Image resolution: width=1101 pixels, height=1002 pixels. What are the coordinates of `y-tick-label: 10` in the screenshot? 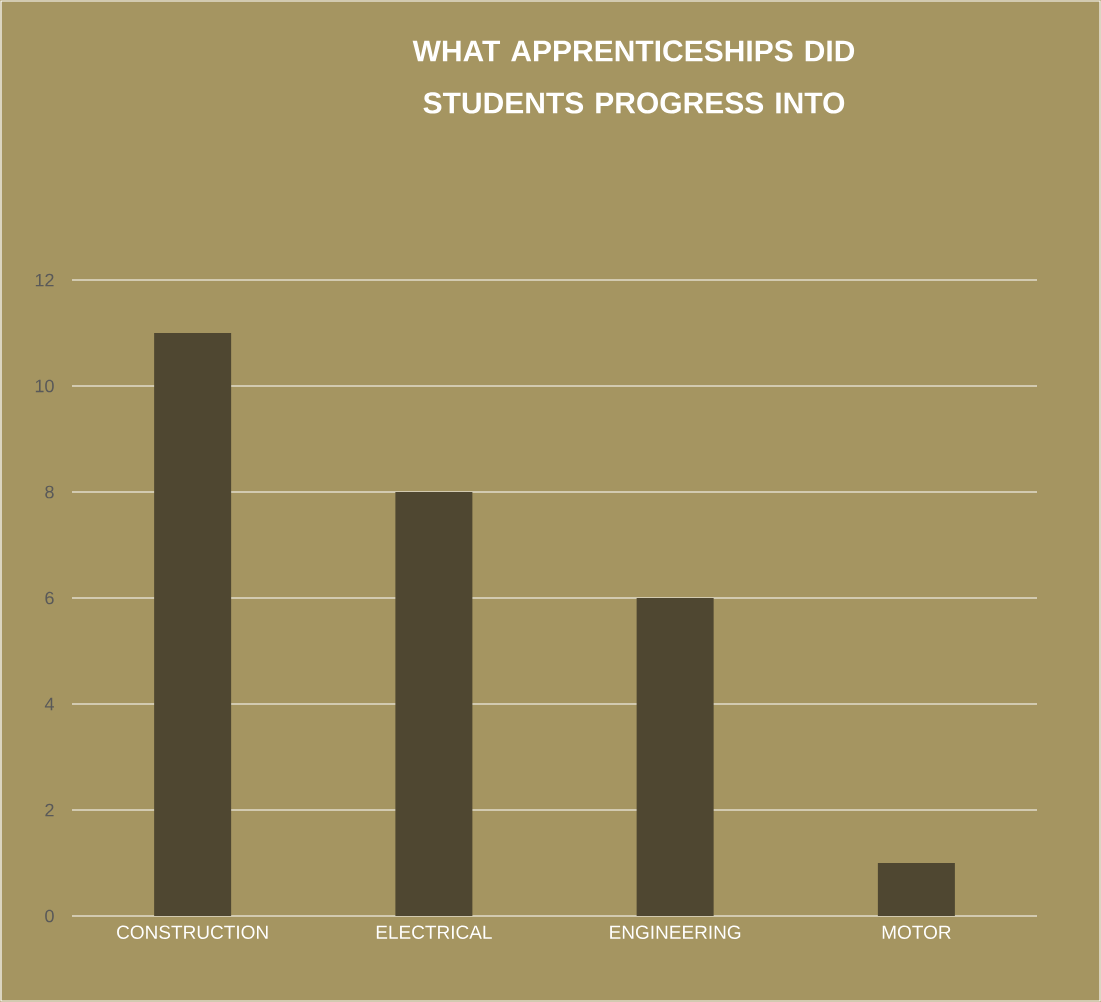 It's located at (44, 386).